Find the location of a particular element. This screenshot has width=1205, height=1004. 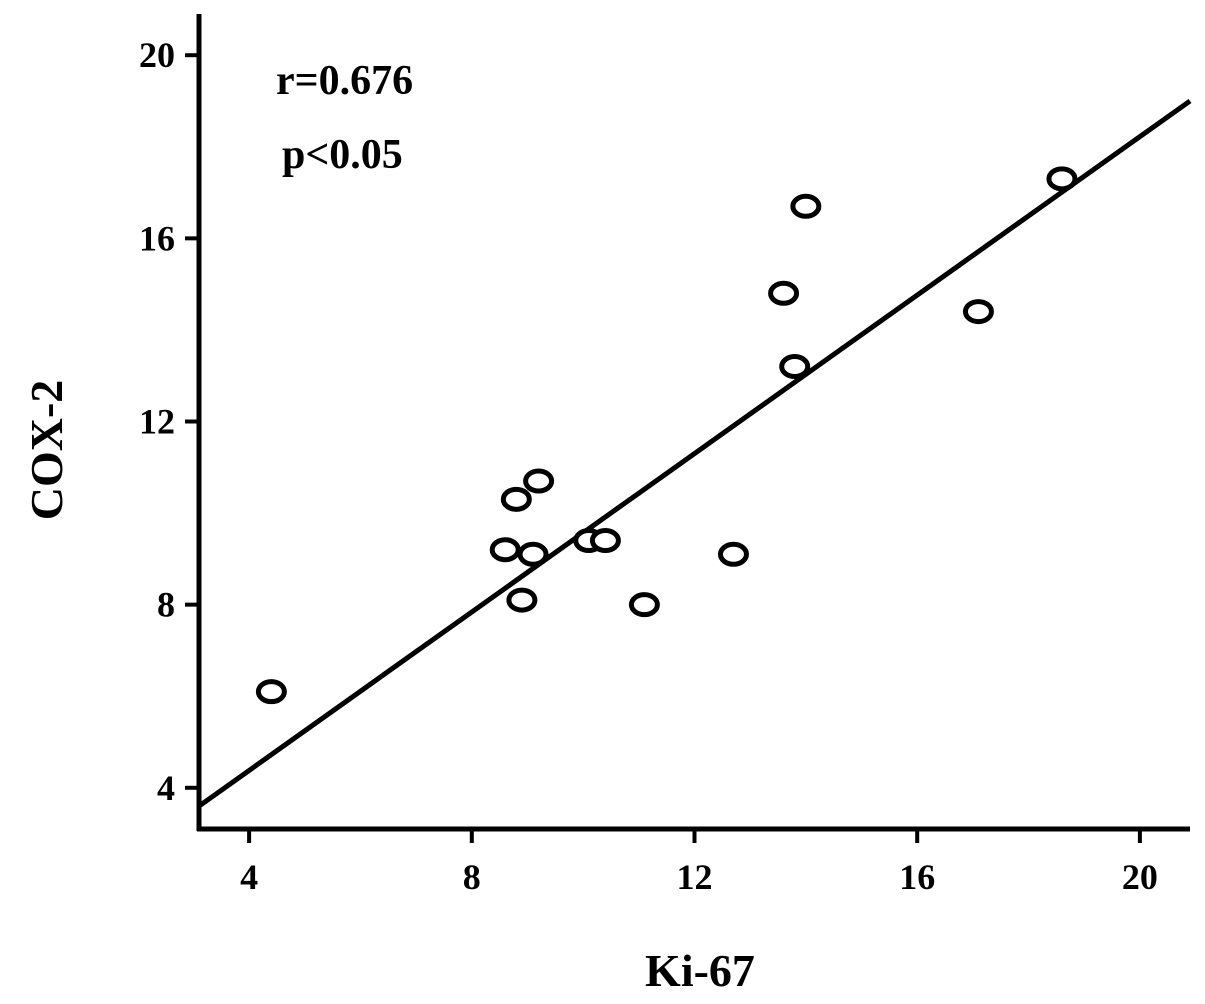

x-tick-label: 20 is located at coordinates (1140, 877).